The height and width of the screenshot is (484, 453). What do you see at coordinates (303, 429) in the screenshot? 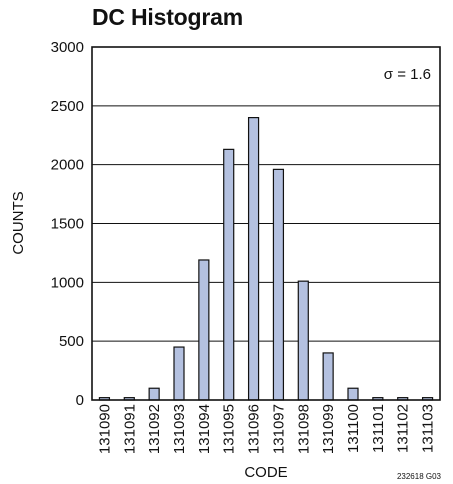
I see `x-tick-label: 131098` at bounding box center [303, 429].